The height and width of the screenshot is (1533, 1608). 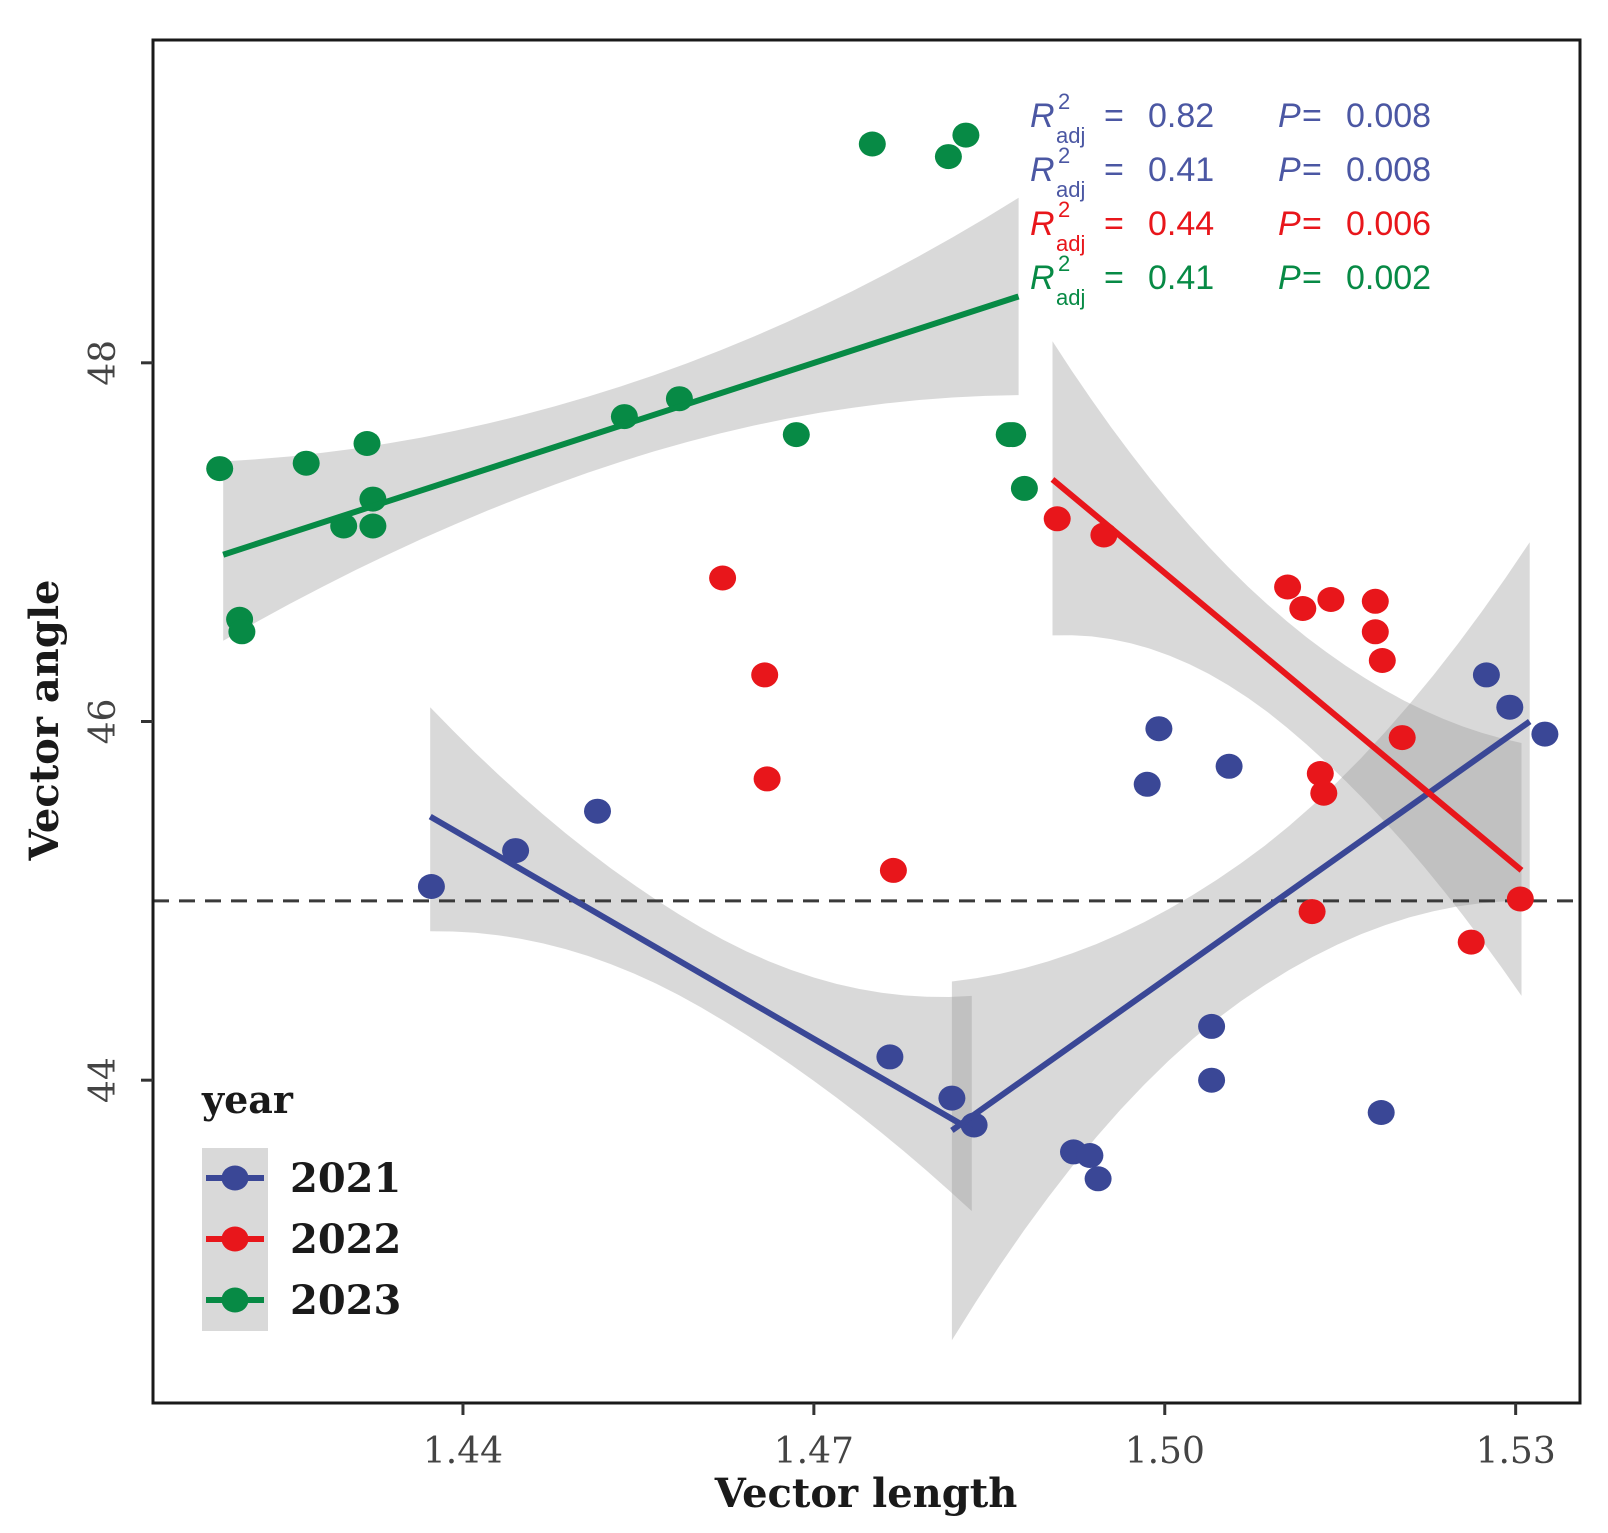 I want to click on x-tick-label-1.50: 1.50, so click(x=1165, y=1451).